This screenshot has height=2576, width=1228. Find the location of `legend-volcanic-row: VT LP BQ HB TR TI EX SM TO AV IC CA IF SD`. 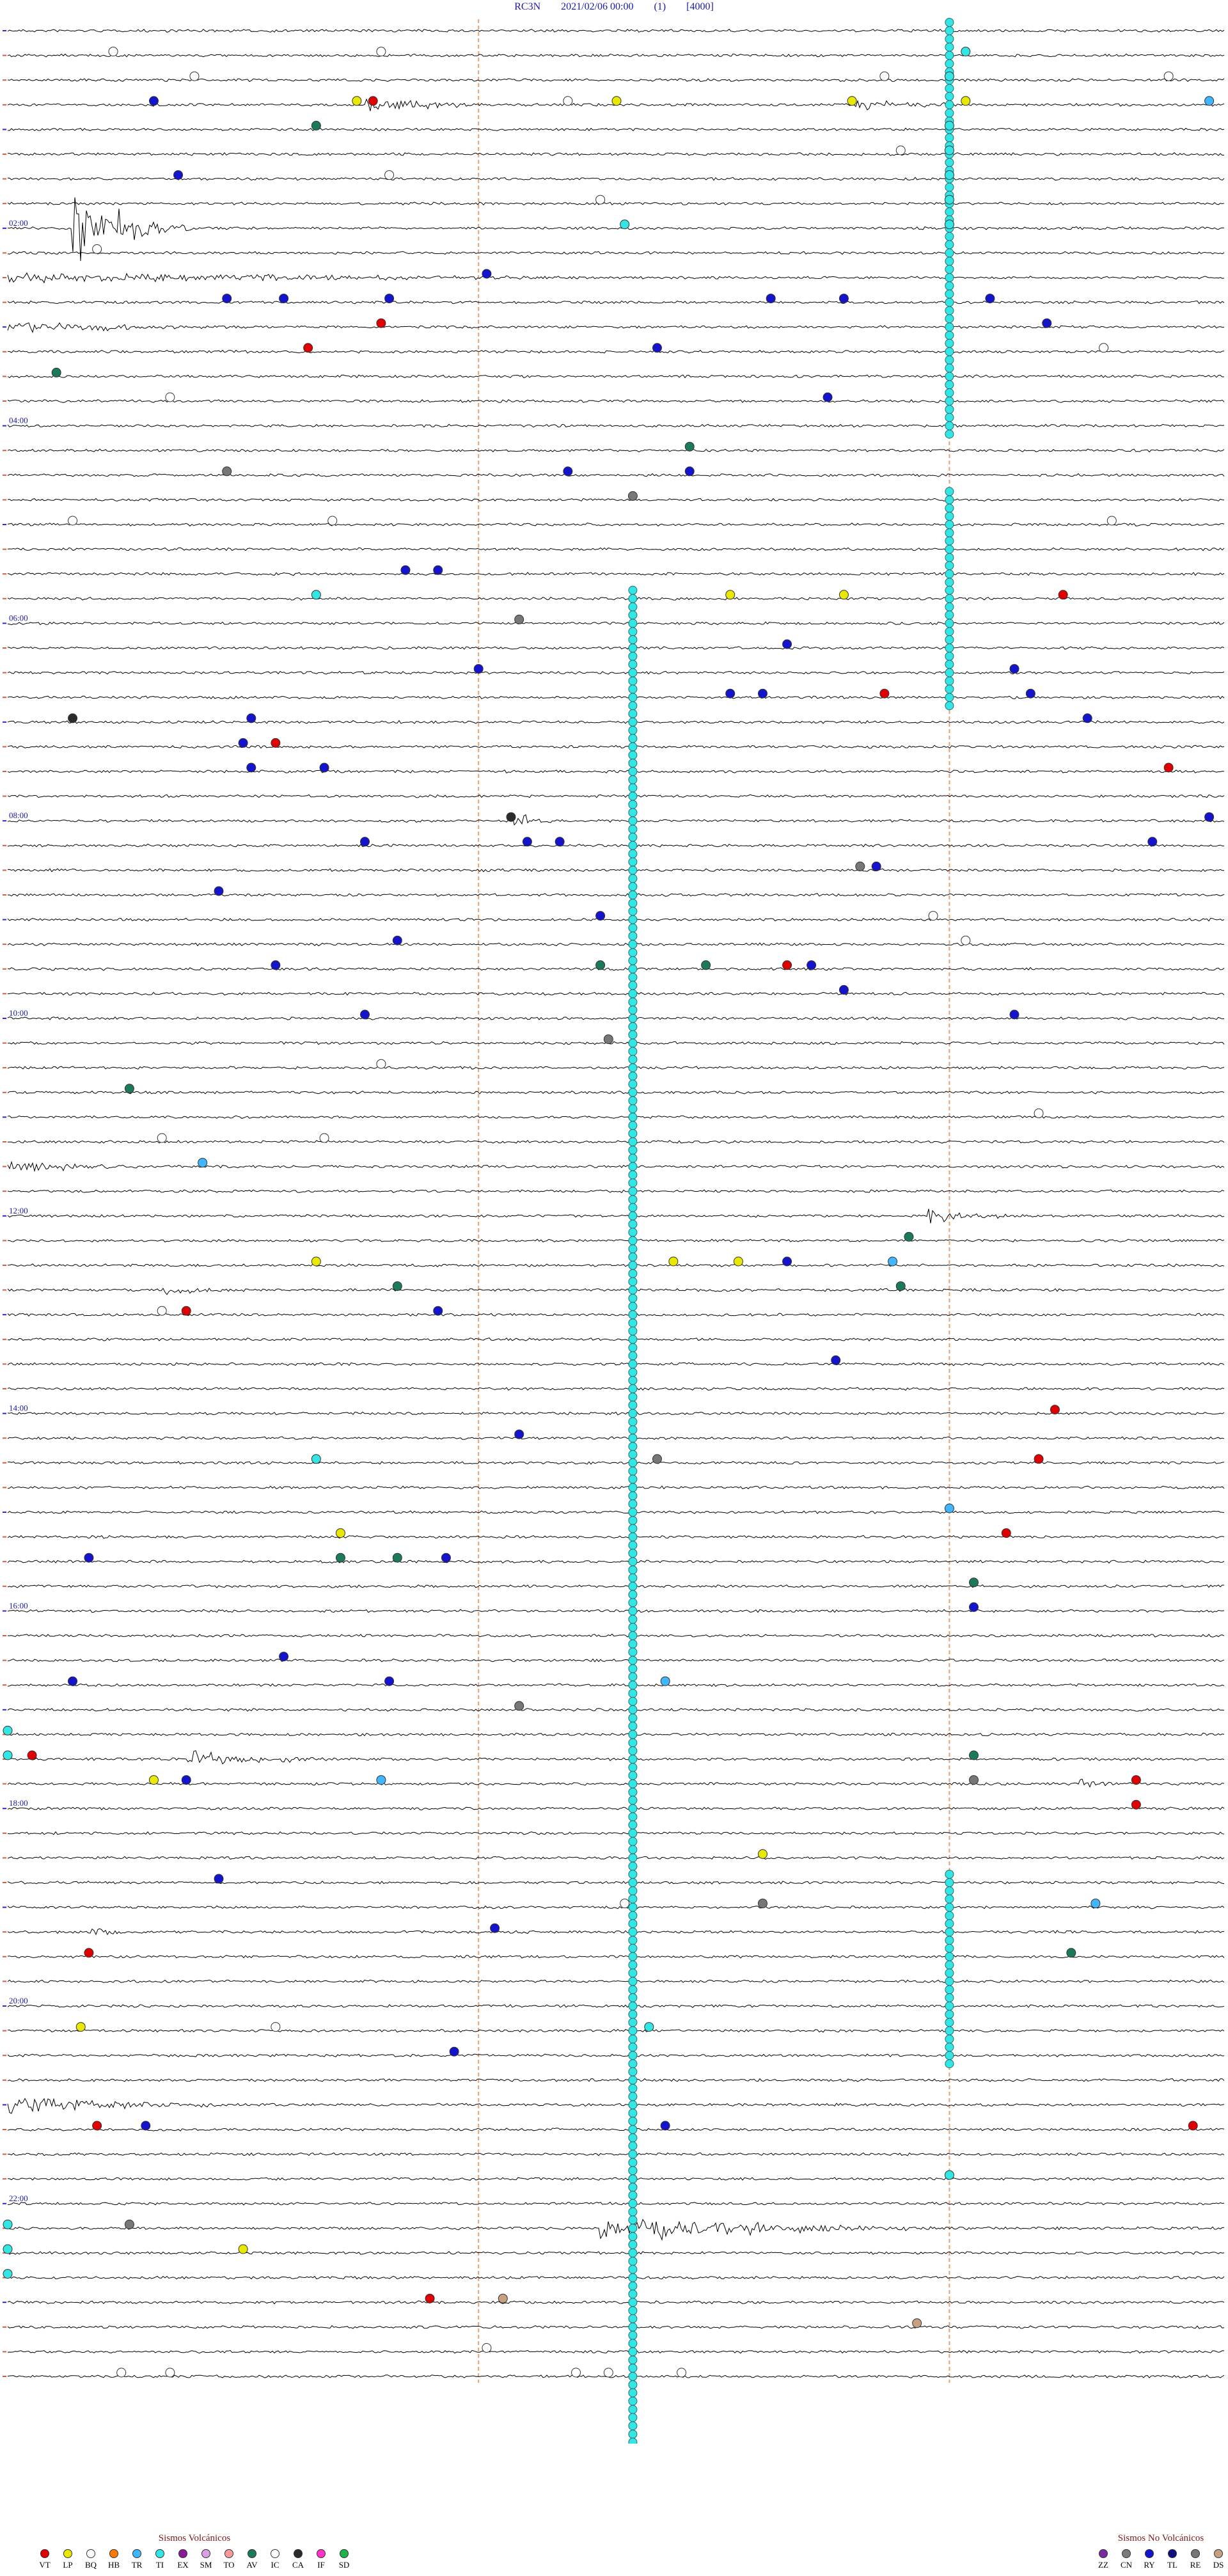

legend-volcanic-row: VT LP BQ HB TR TI EX SM TO AV IC CA IF SD is located at coordinates (194, 2559).